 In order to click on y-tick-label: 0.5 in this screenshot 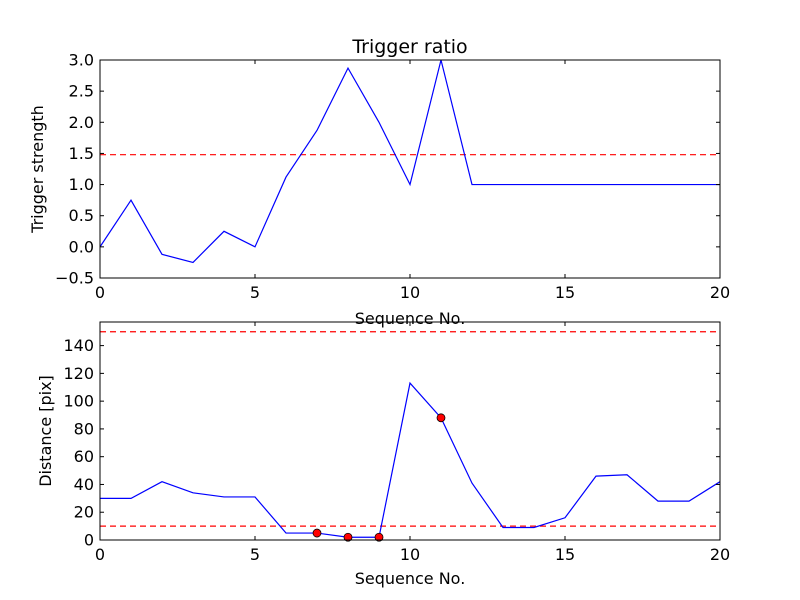, I will do `click(81, 215)`.